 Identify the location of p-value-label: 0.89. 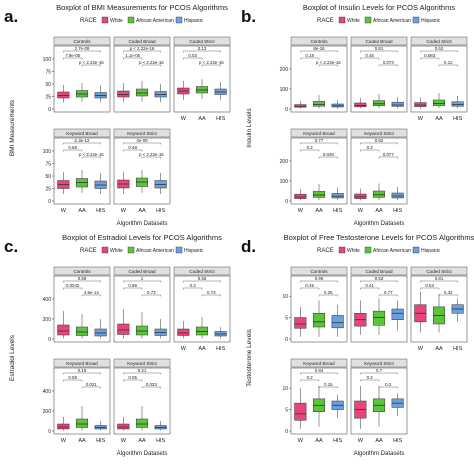
(132, 285).